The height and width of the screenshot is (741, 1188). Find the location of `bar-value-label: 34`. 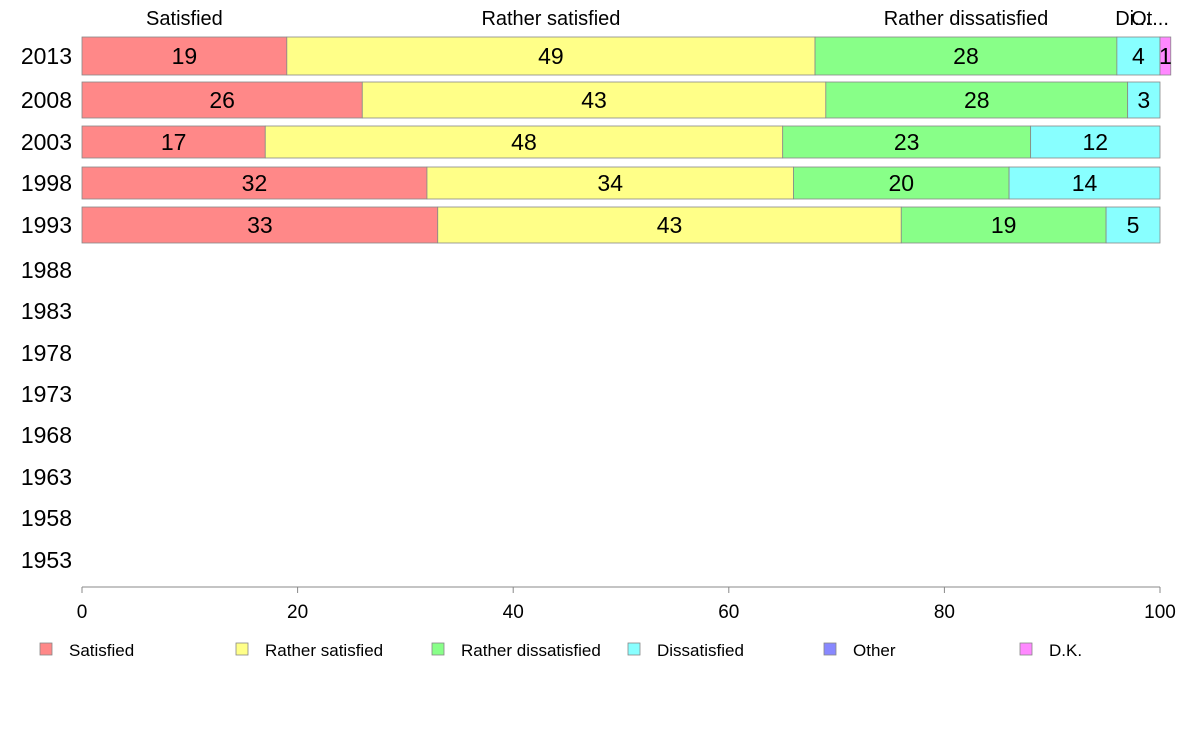

bar-value-label: 34 is located at coordinates (610, 183).